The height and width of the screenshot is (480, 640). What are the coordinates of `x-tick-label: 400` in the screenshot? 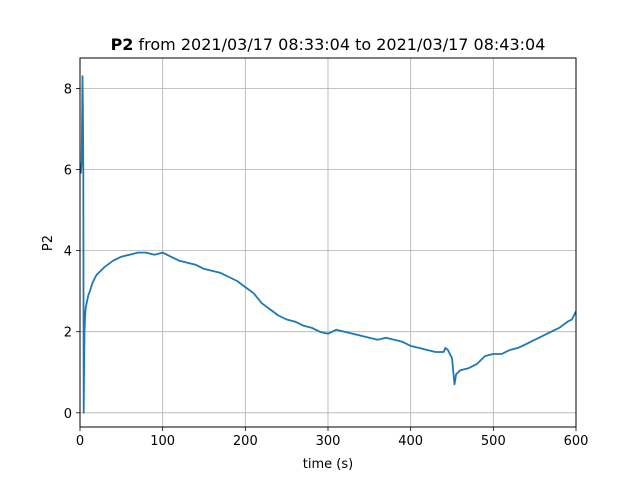 It's located at (410, 441).